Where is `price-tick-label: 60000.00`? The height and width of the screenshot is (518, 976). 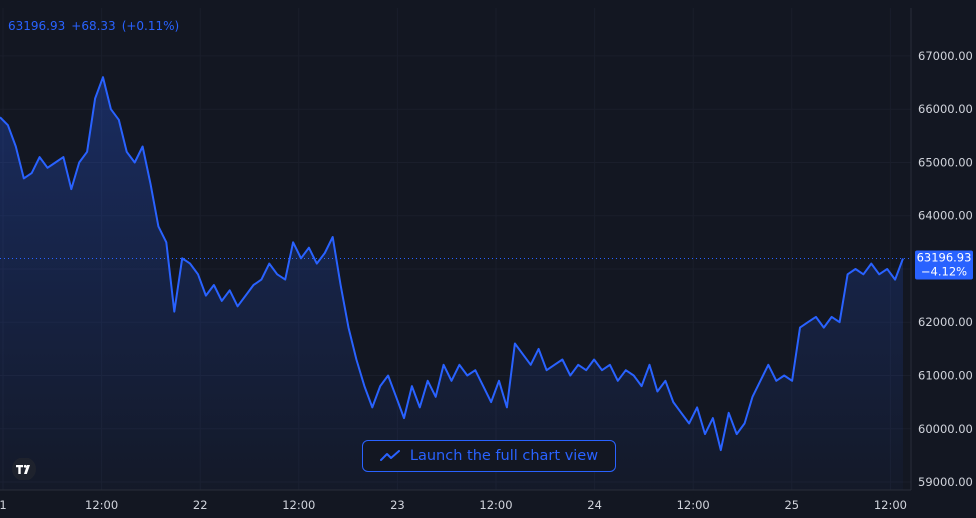
price-tick-label: 60000.00 is located at coordinates (945, 429).